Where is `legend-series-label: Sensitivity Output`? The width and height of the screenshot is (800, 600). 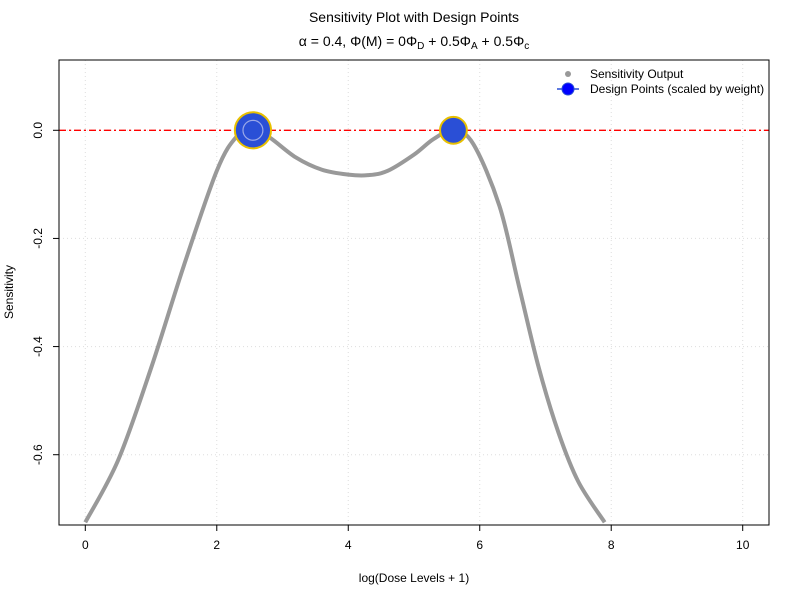 legend-series-label: Sensitivity Output is located at coordinates (637, 74).